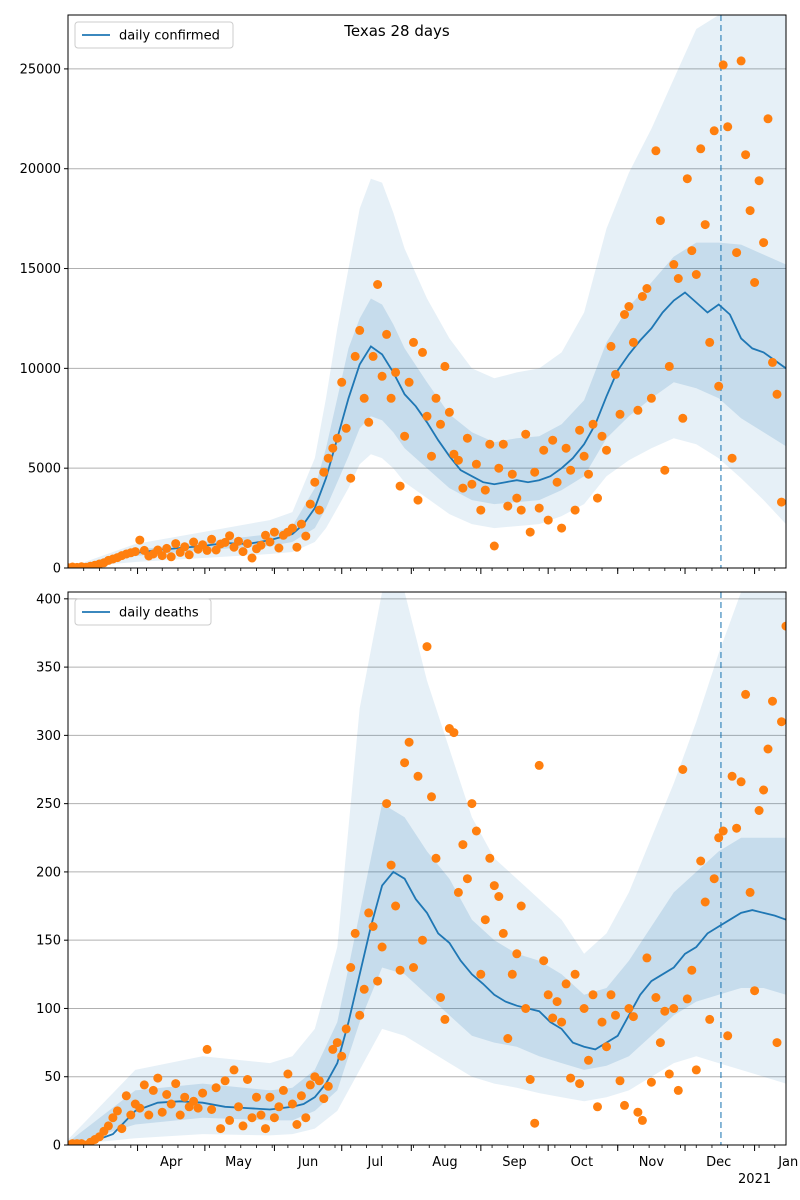 Image resolution: width=800 pixels, height=1200 pixels. What do you see at coordinates (396, 31) in the screenshot?
I see `figure-title: Texas 28 days` at bounding box center [396, 31].